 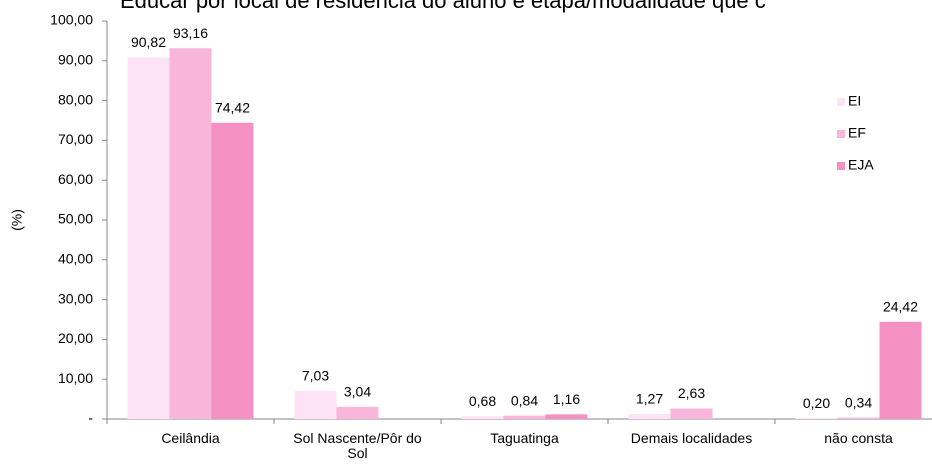 What do you see at coordinates (691, 438) in the screenshot?
I see `x-tick-label: Demais localidades` at bounding box center [691, 438].